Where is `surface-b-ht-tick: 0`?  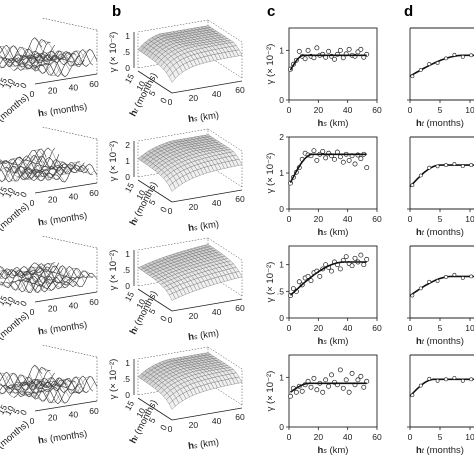 surface-b-ht-tick: 0 is located at coordinates (163, 209).